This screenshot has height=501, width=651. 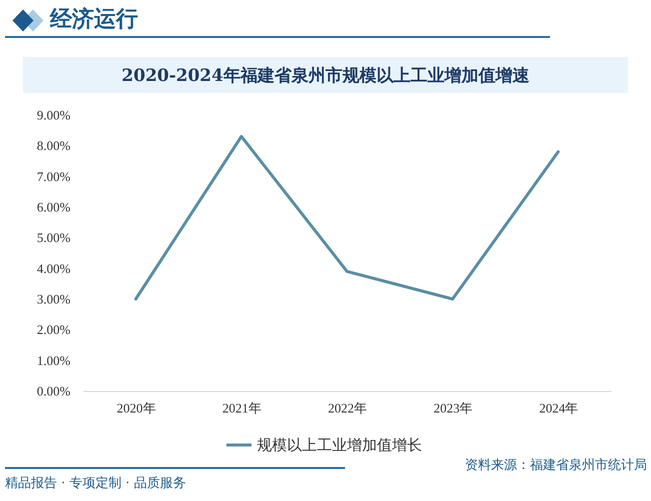 What do you see at coordinates (53, 238) in the screenshot?
I see `y-tick-label: 5.00%` at bounding box center [53, 238].